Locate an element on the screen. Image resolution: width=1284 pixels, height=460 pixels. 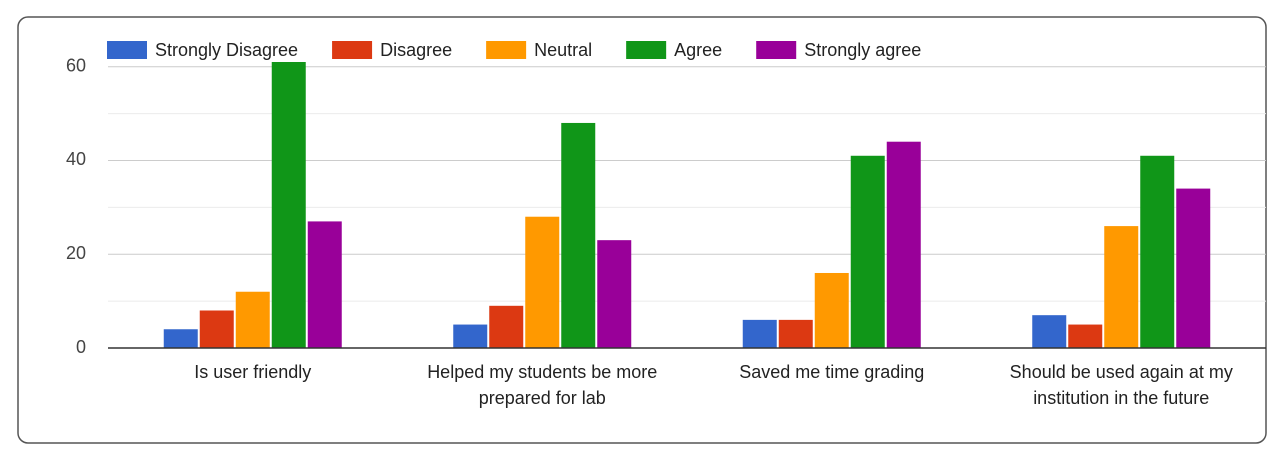
legend-label: Disagree is located at coordinates (416, 50).